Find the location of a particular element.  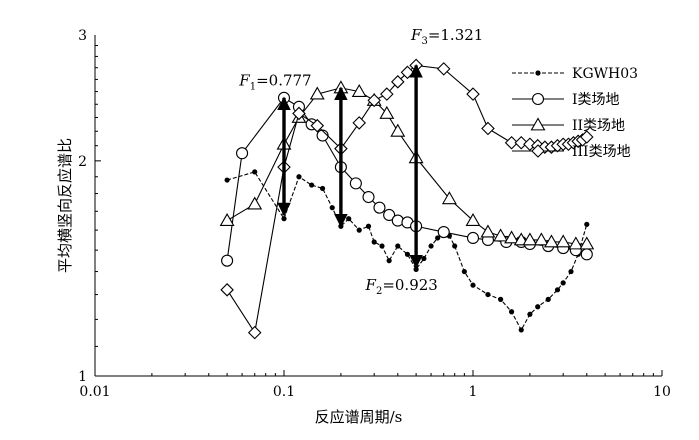

legend-item: I类场地 is located at coordinates (566, 100).